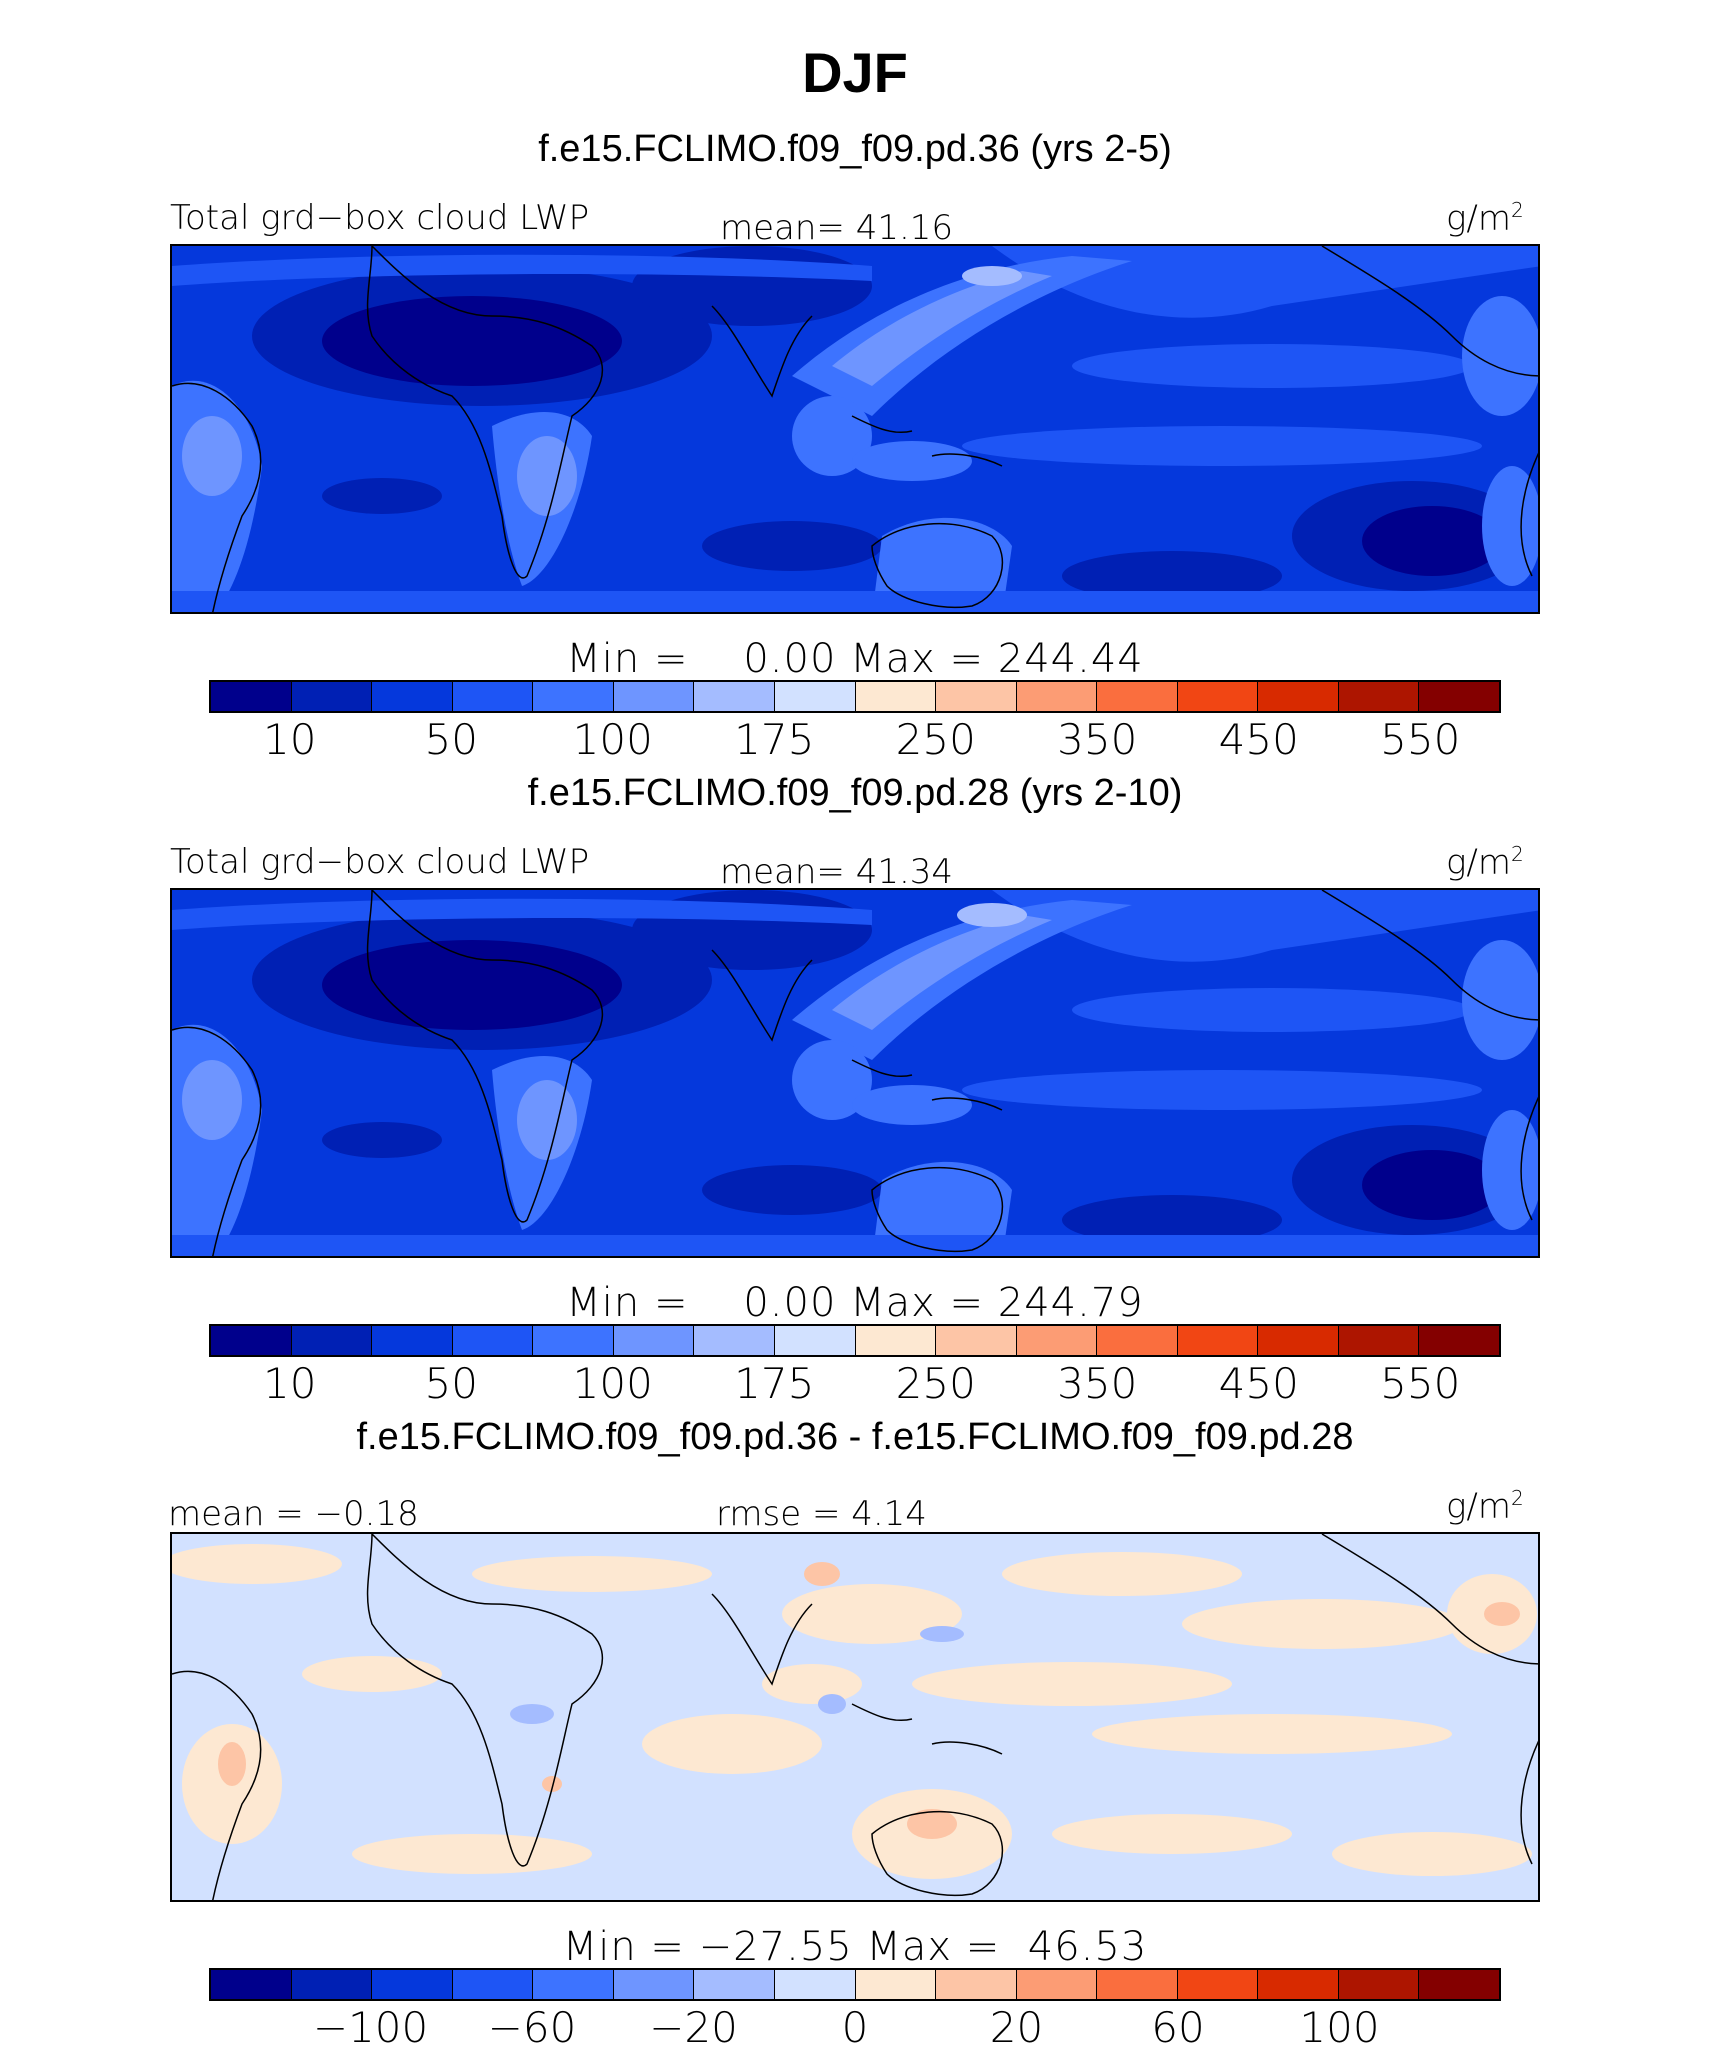 This screenshot has height=2053, width=1710. Describe the element at coordinates (837, 872) in the screenshot. I see `panel2-mean-label: mean= 41.34` at that location.